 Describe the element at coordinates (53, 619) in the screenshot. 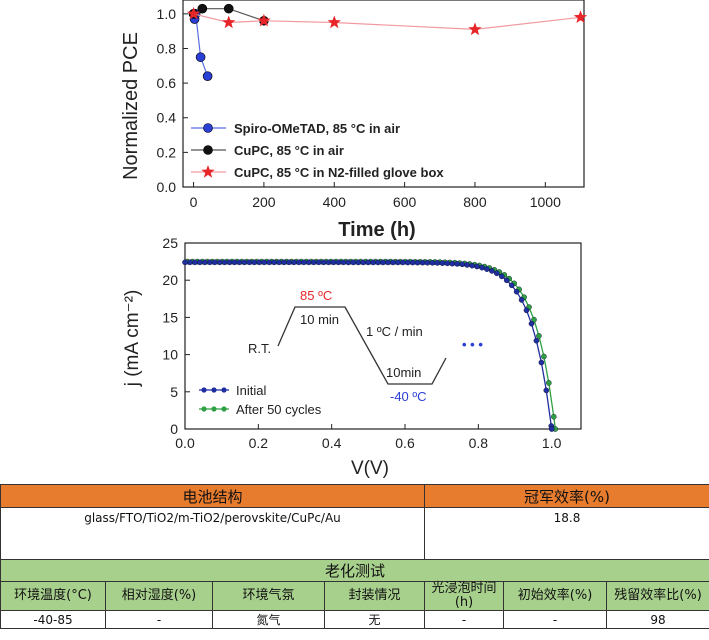

I see `cell-temperature: -40-85` at that location.